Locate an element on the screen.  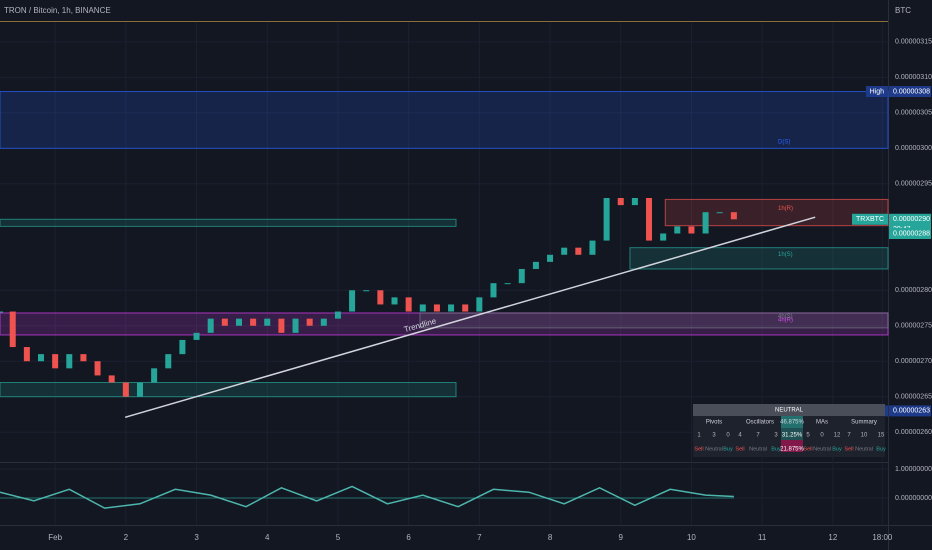
table-count: 4 is located at coordinates (740, 436).